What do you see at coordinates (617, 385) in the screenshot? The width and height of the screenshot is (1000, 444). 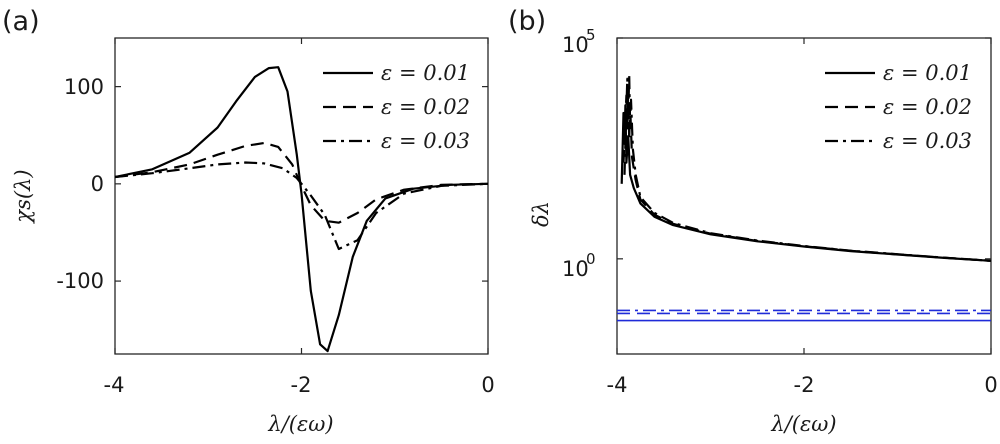 I see `panel-b-xtick-label: -4` at bounding box center [617, 385].